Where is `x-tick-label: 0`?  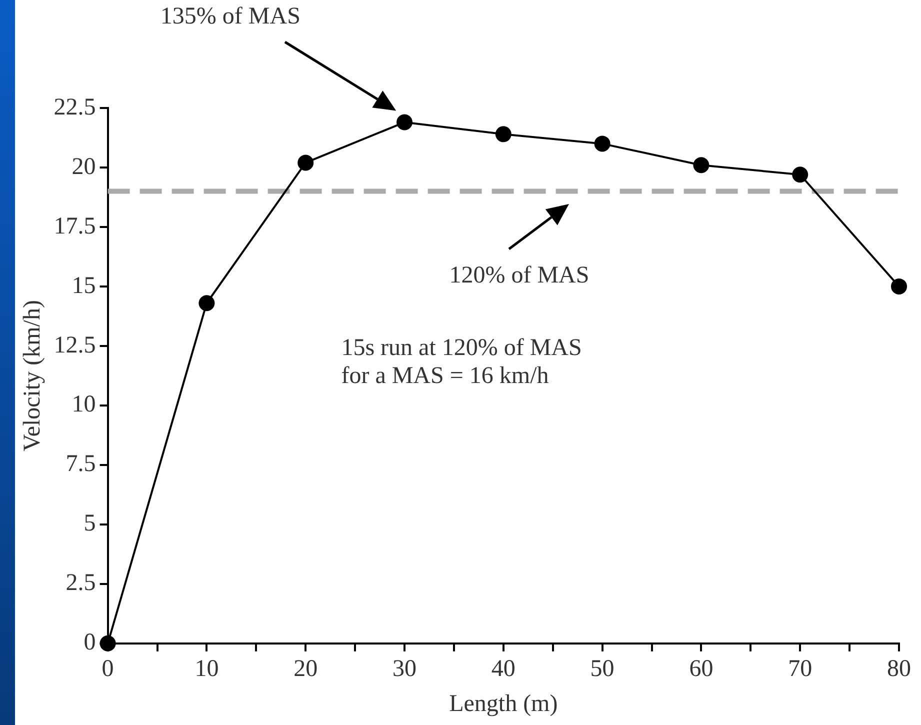 x-tick-label: 0 is located at coordinates (108, 669).